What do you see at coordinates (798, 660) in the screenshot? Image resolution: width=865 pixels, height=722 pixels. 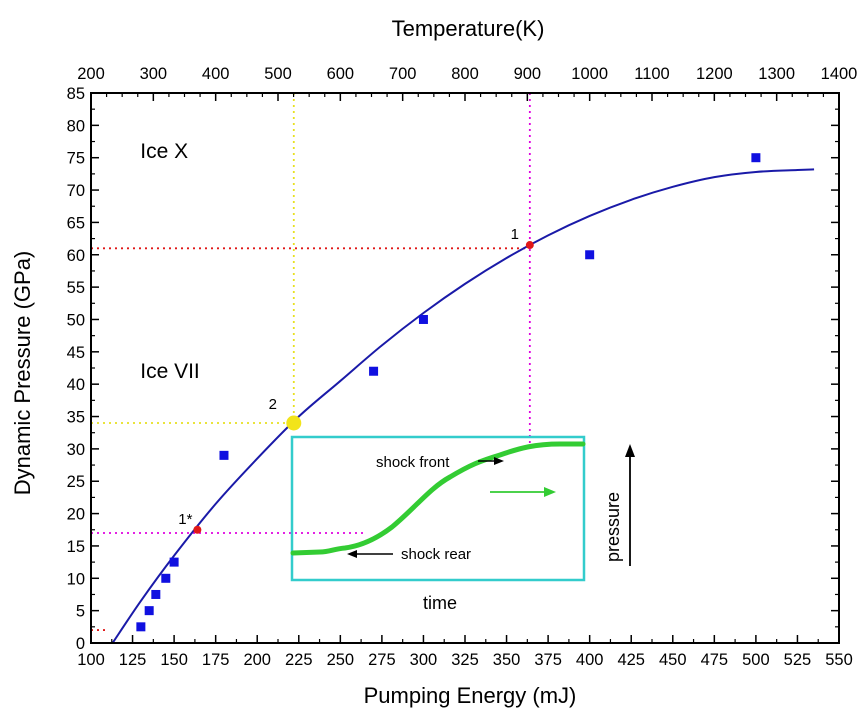 I see `x-tick-label: 525` at bounding box center [798, 660].